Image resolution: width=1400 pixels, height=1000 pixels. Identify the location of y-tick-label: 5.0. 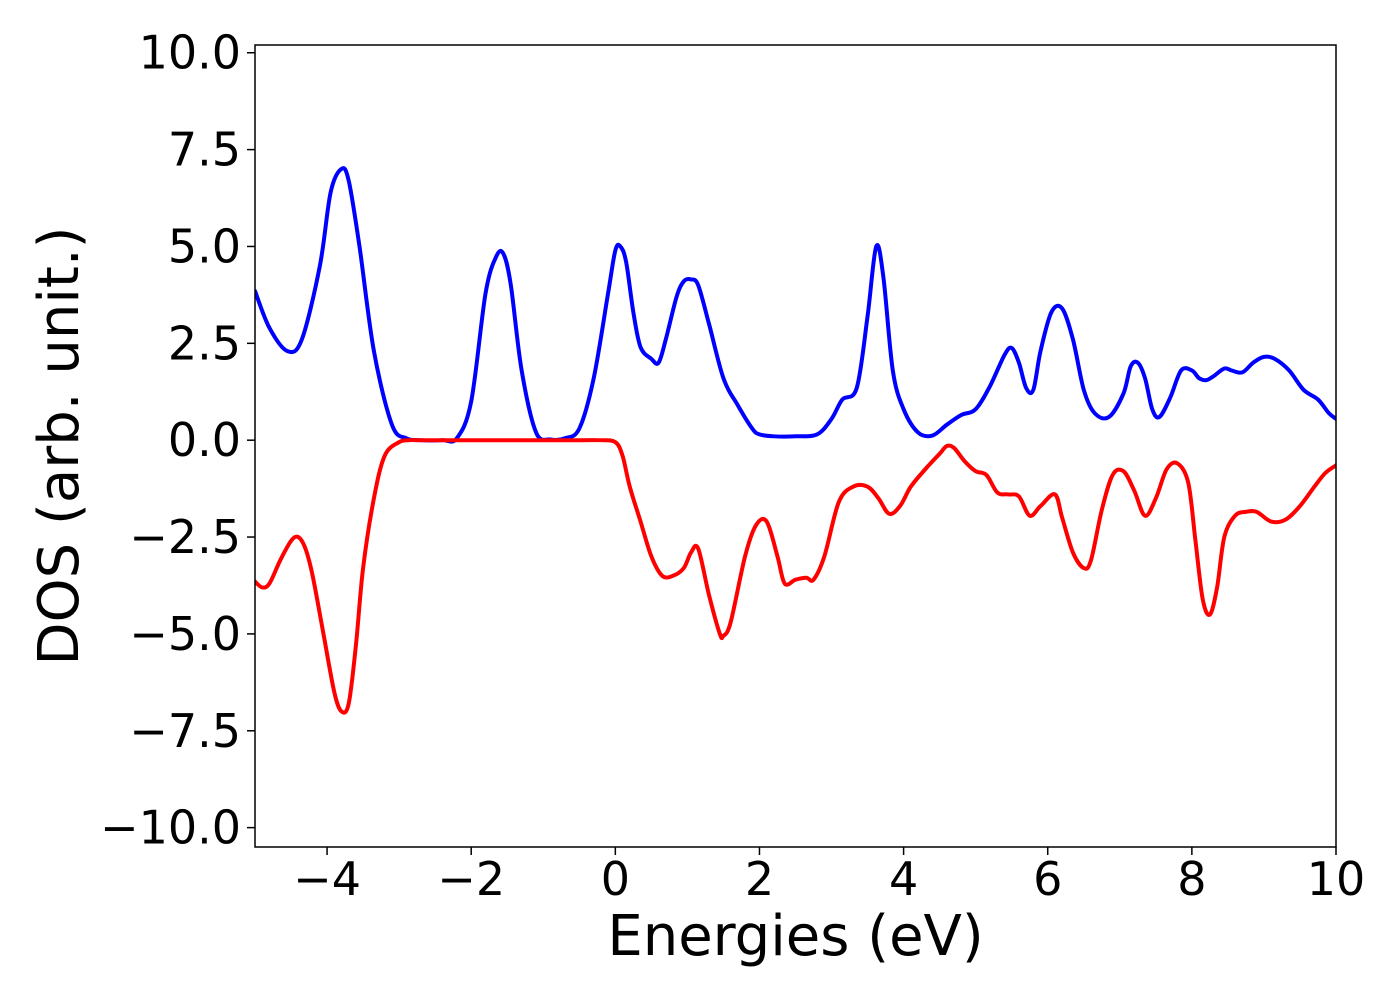
(204, 246).